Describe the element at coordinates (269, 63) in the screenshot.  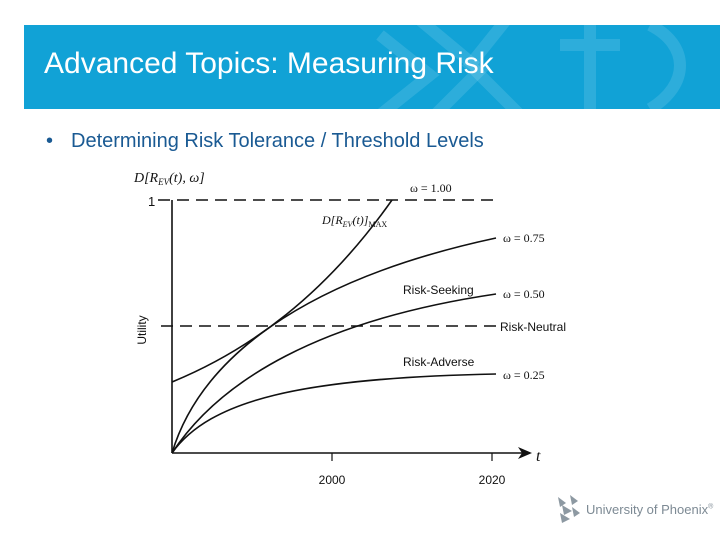
I see `slide-title: Advanced Topics: Measuring Risk` at that location.